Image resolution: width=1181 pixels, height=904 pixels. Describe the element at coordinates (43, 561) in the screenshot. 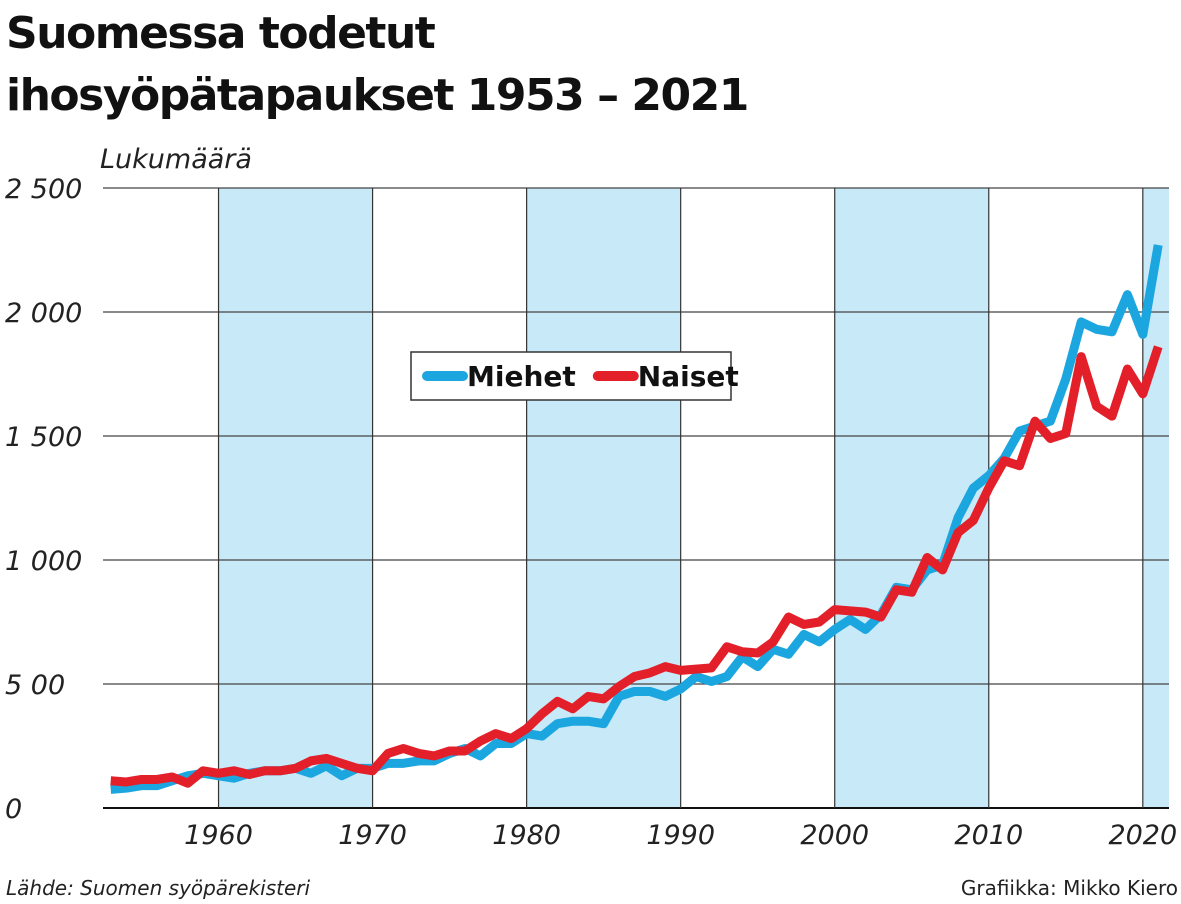

I see `y-tick-label: 1 000` at that location.